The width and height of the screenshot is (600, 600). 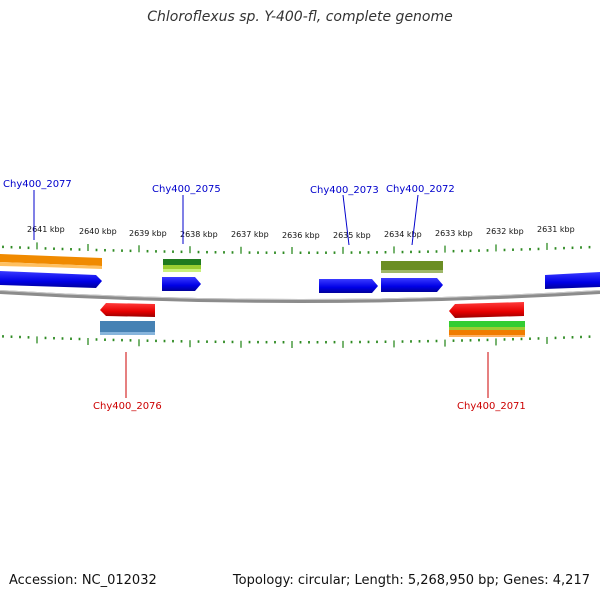 I want to click on gene-label-chy400-2071: Chy400_2071, so click(x=491, y=406).